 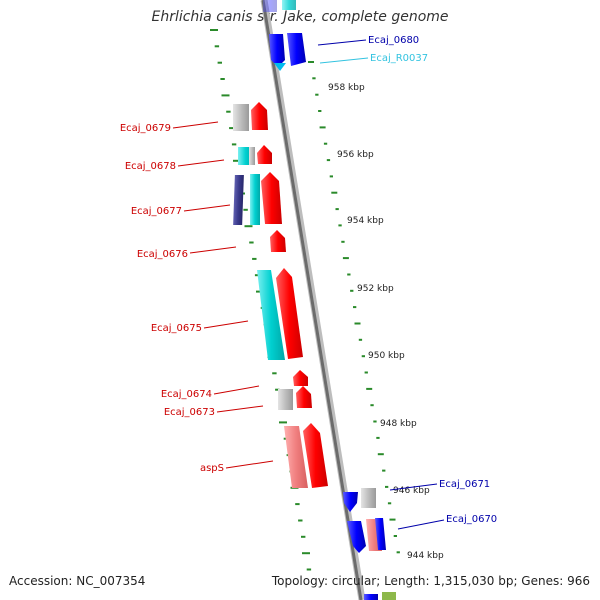 I want to click on gene-label-ecaj-0677: Ecaj_0677, so click(x=156, y=211).